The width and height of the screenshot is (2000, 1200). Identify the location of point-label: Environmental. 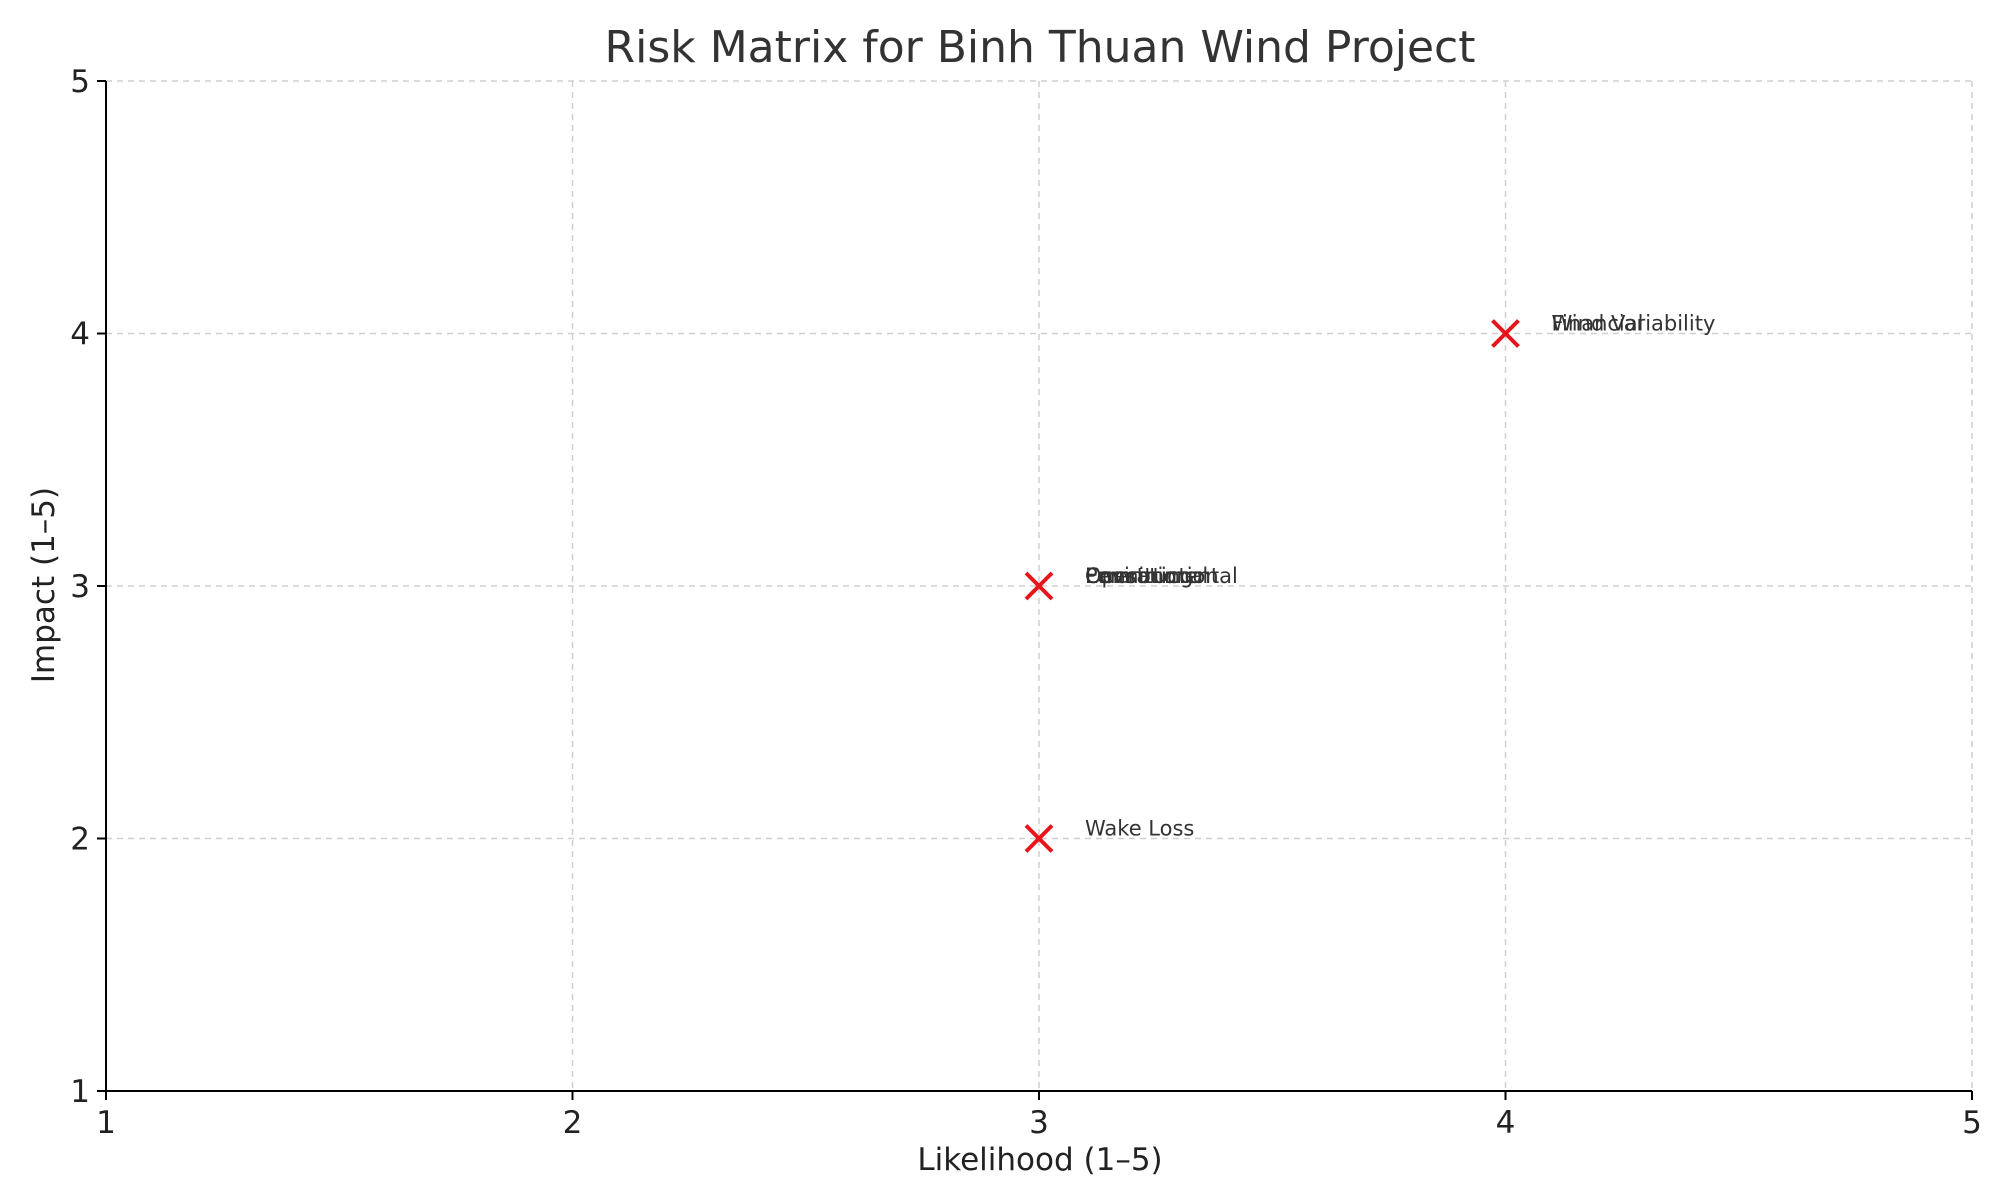
(1161, 576).